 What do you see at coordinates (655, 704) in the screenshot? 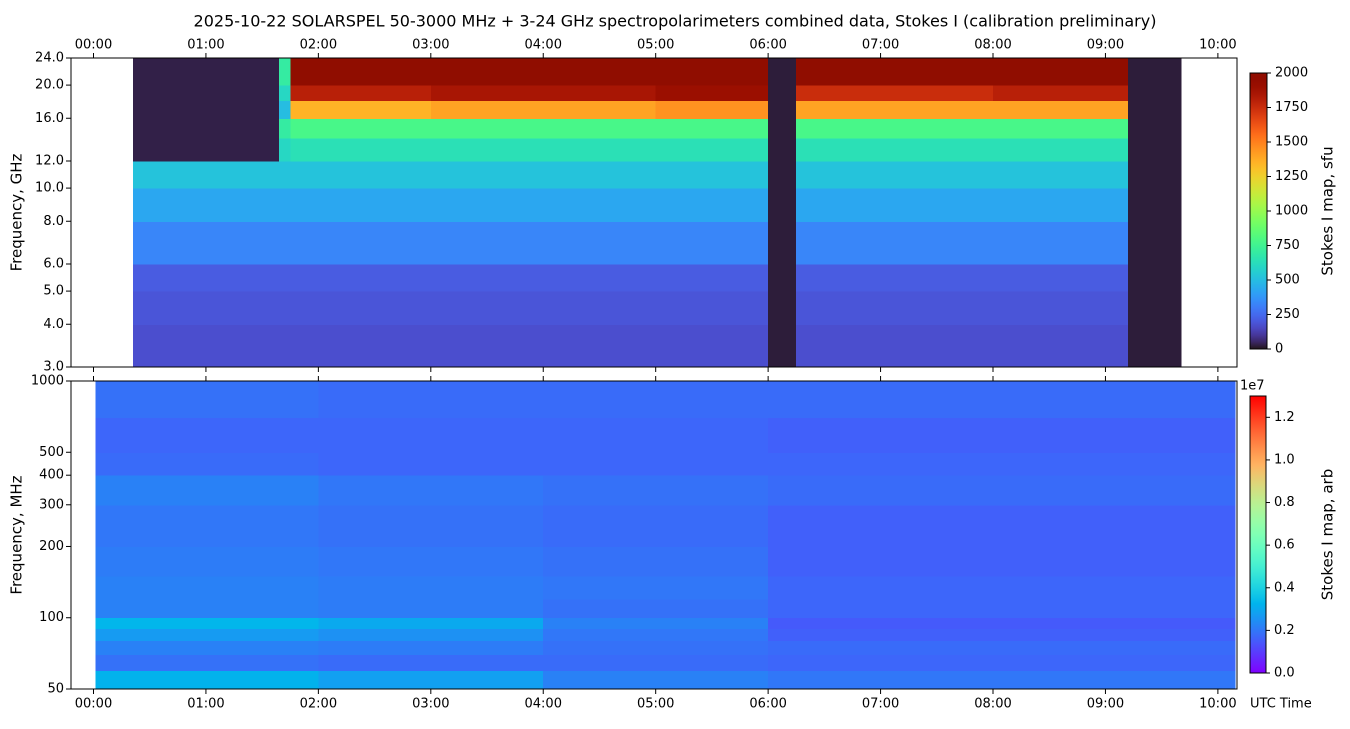
I see `x-tick-label: 05:00` at bounding box center [655, 704].